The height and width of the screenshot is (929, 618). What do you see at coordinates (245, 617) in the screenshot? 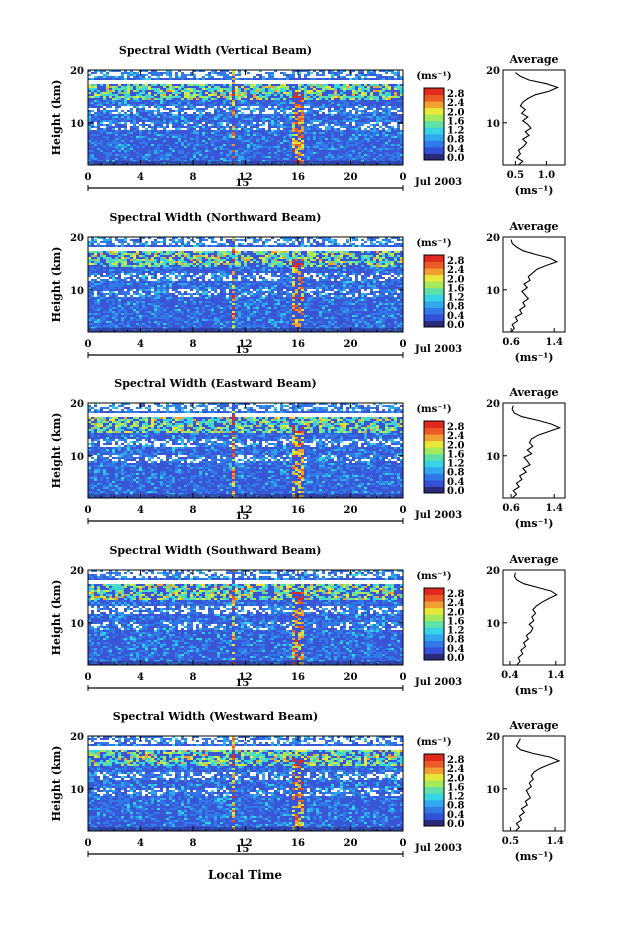
I see `heatmap` at bounding box center [245, 617].